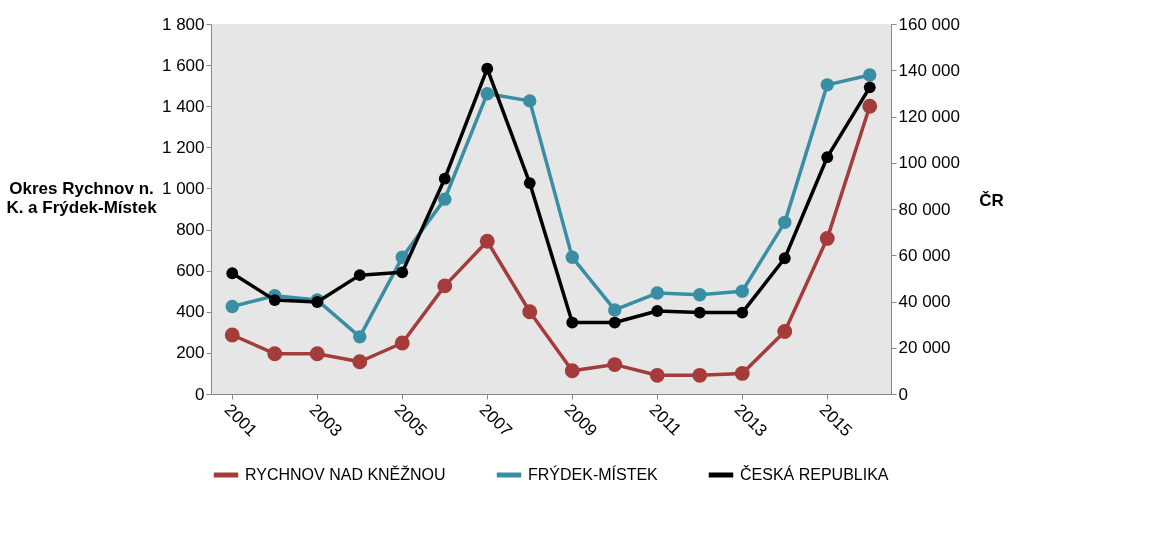 The width and height of the screenshot is (1151, 558). What do you see at coordinates (929, 116) in the screenshot?
I see `y2-tick-label: 120 000` at bounding box center [929, 116].